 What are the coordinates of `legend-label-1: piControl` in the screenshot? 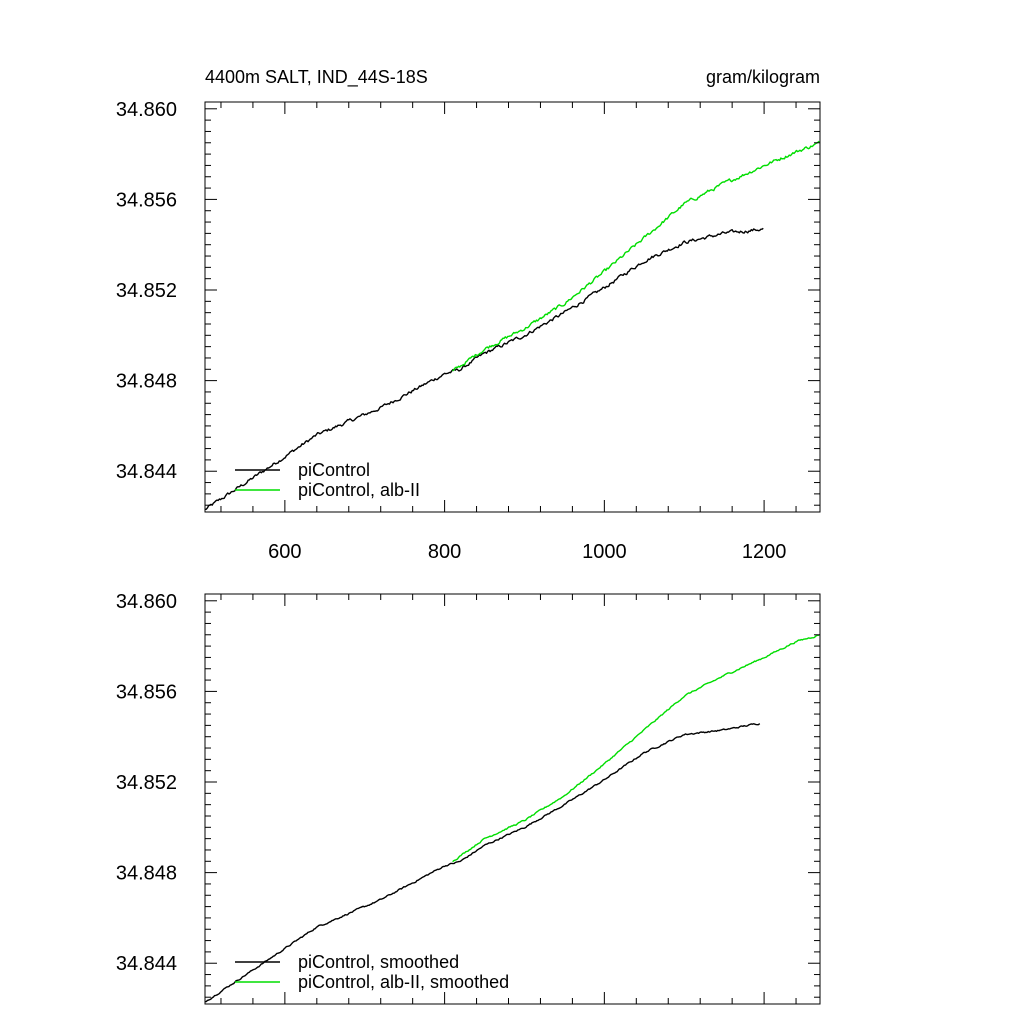 It's located at (334, 470).